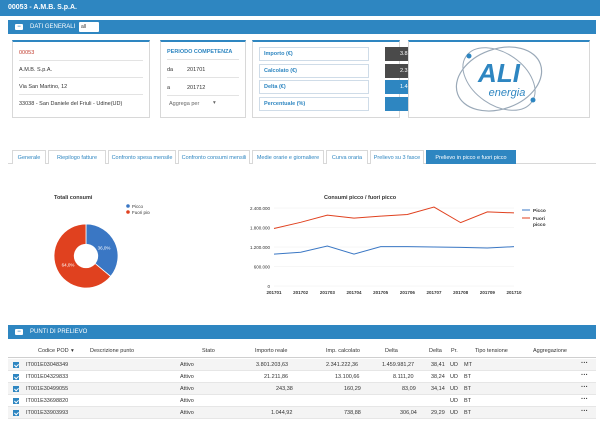 The width and height of the screenshot is (600, 430). I want to click on tab-medie-orarie: Medie orarie e giornaliere, so click(288, 157).